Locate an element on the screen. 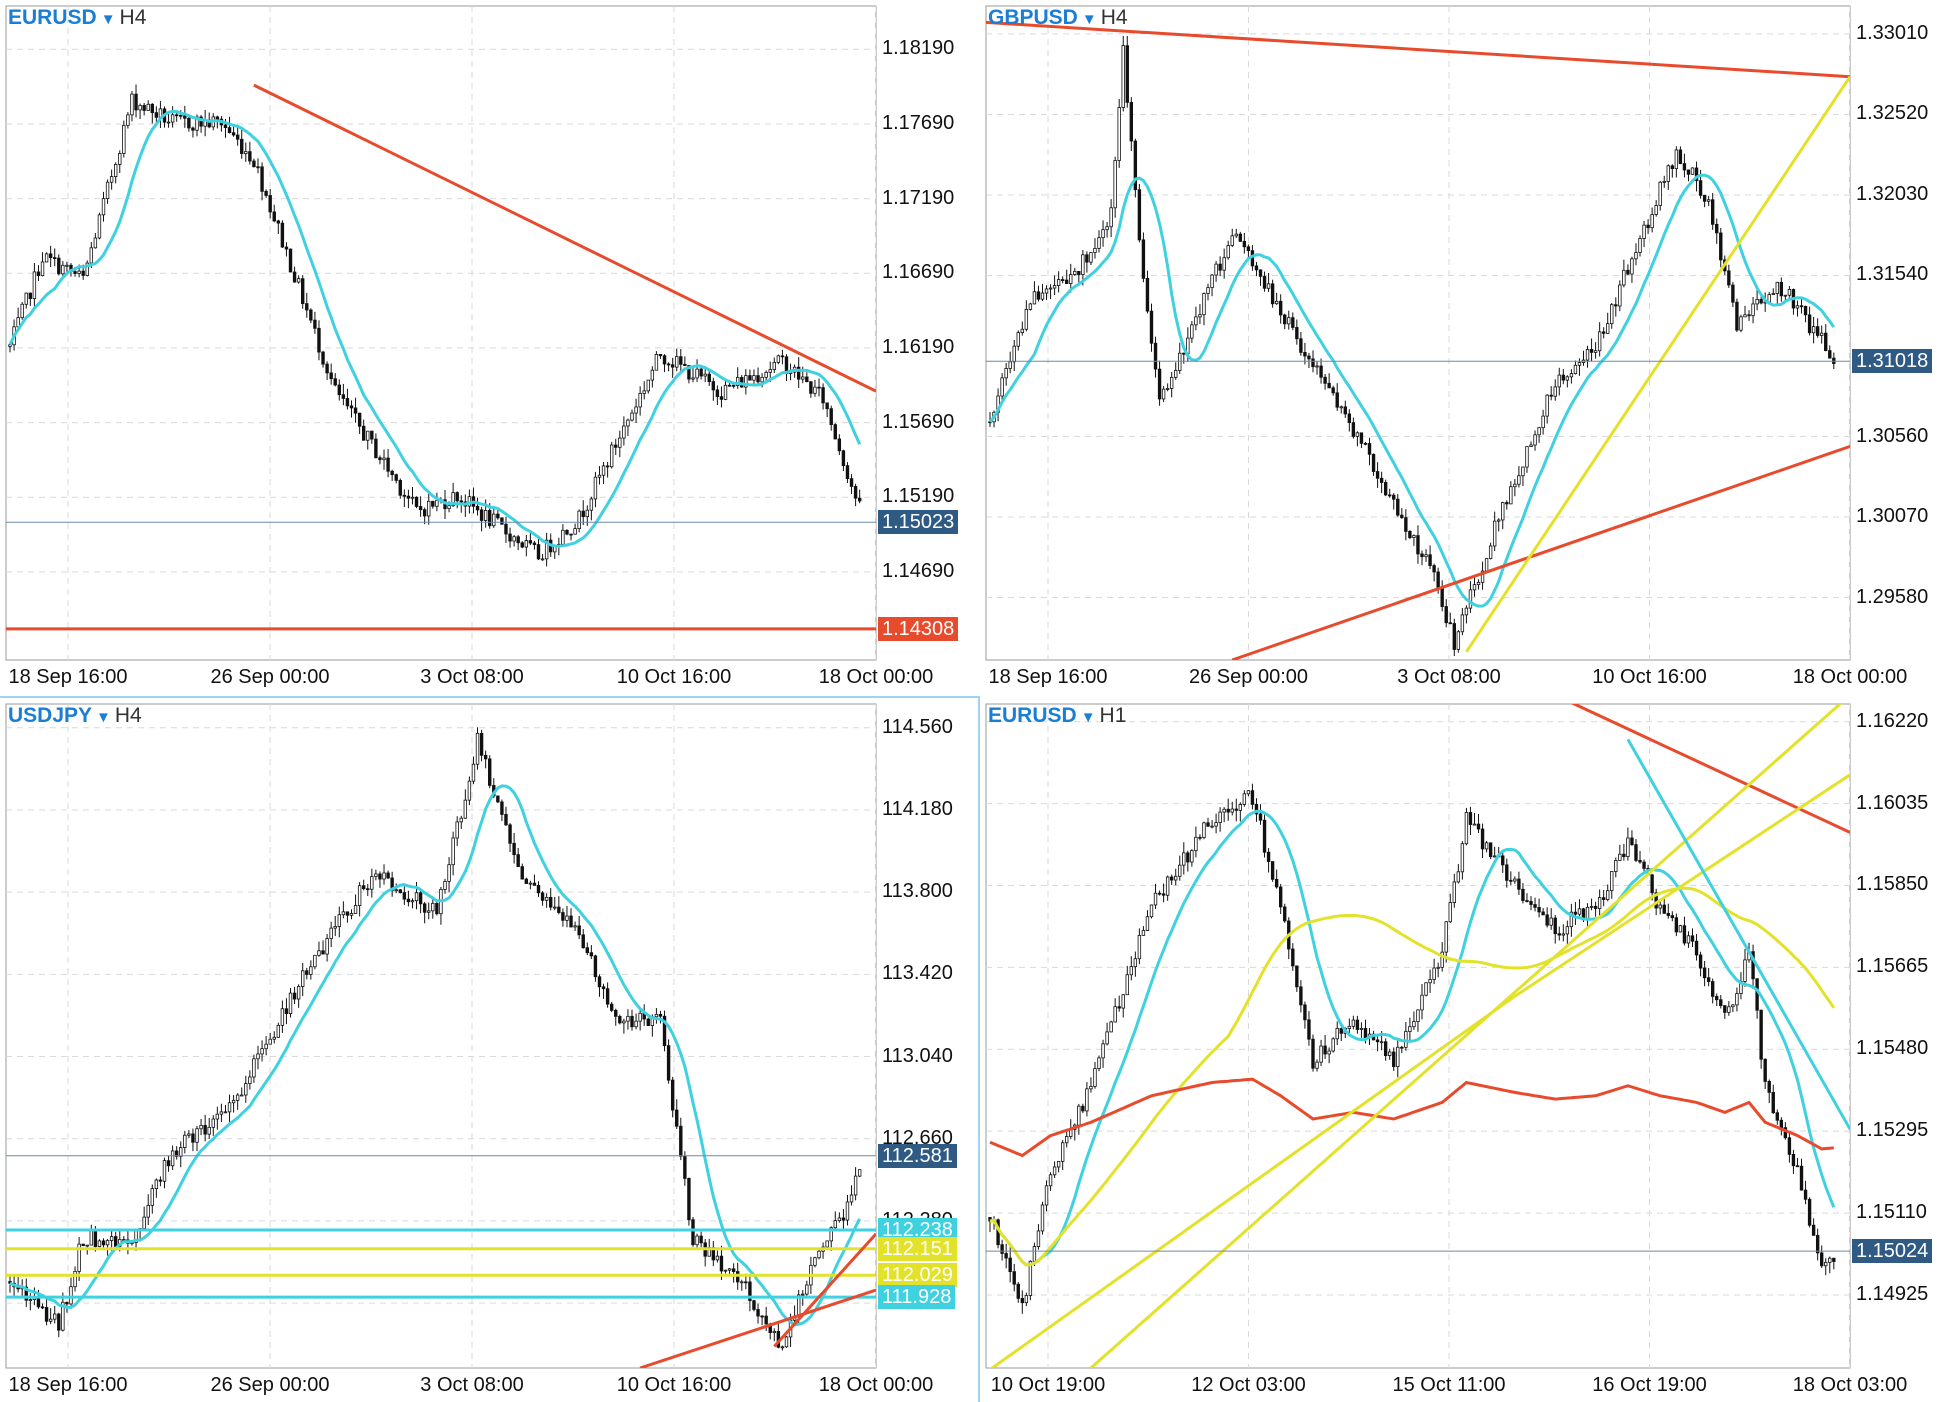 The image size is (1951, 1402). symbol-label: USDJPY is located at coordinates (50, 715).